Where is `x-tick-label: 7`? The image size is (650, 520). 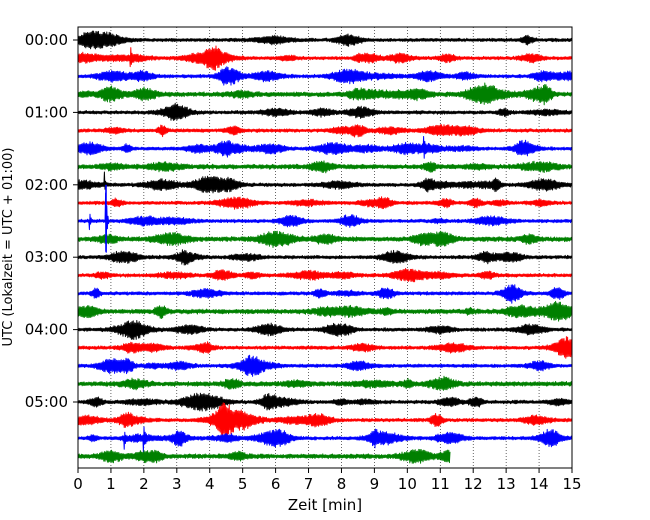
x-tick-label: 7 is located at coordinates (309, 484).